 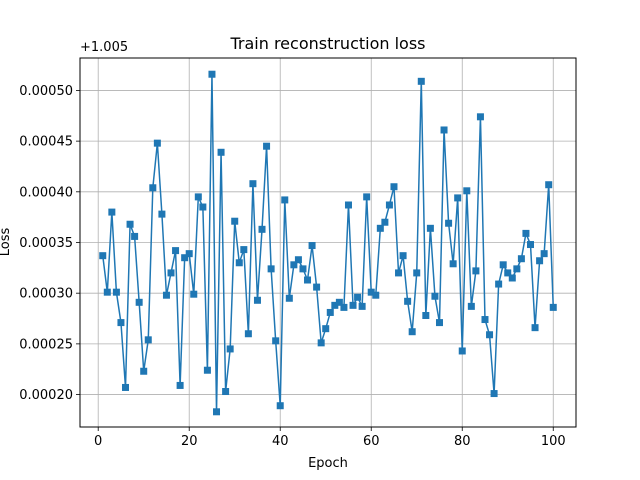 What do you see at coordinates (46, 294) in the screenshot?
I see `y-tick-label: 0.00030` at bounding box center [46, 294].